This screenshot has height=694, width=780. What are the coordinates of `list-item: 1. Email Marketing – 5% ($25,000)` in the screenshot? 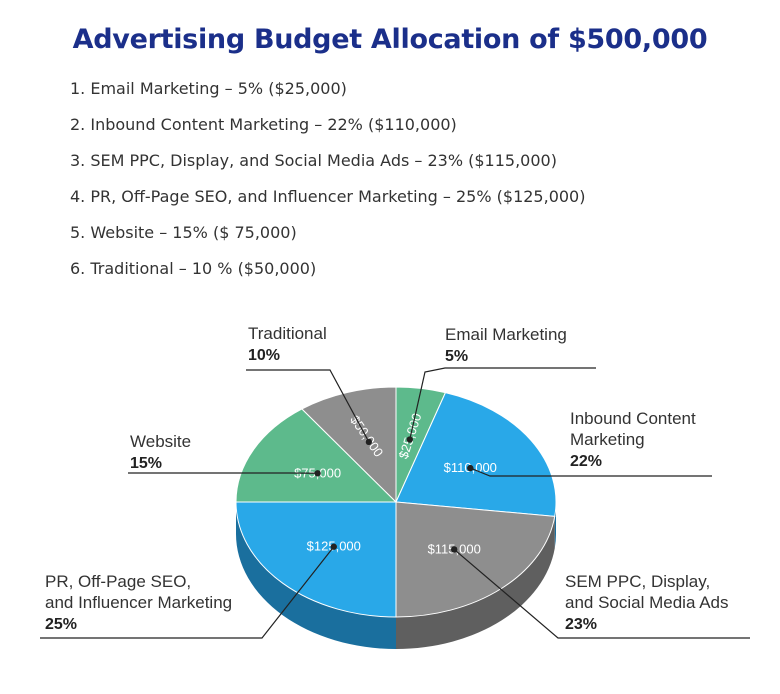 It's located at (208, 88).